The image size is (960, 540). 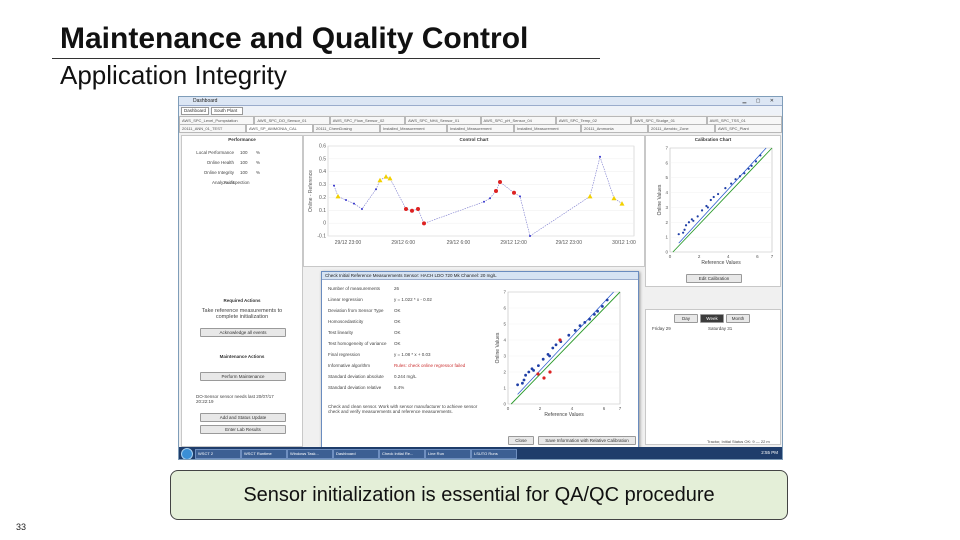 I want to click on range-day-button: Day, so click(x=686, y=318).